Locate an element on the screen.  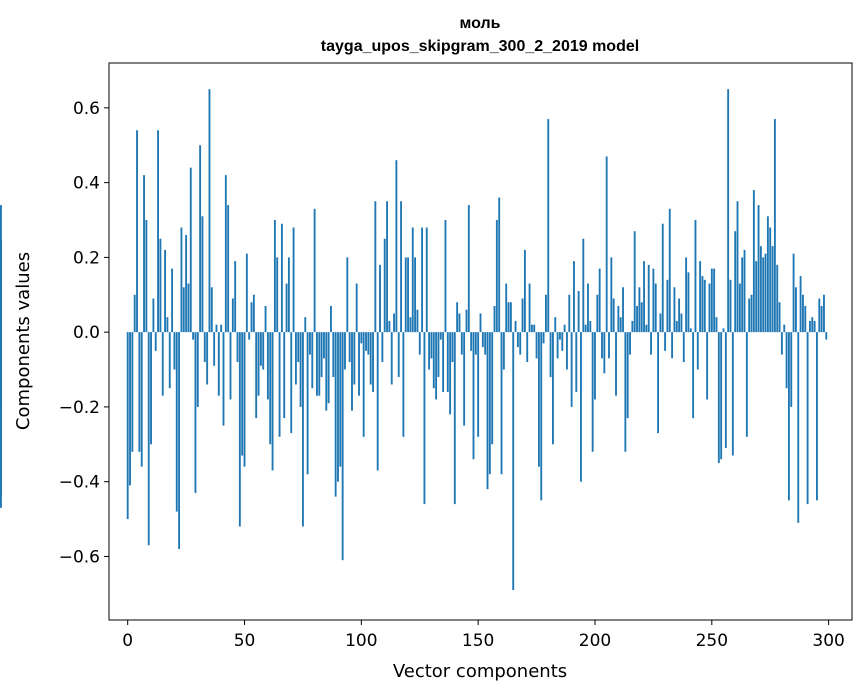
chart-title: моль is located at coordinates (480, 23).